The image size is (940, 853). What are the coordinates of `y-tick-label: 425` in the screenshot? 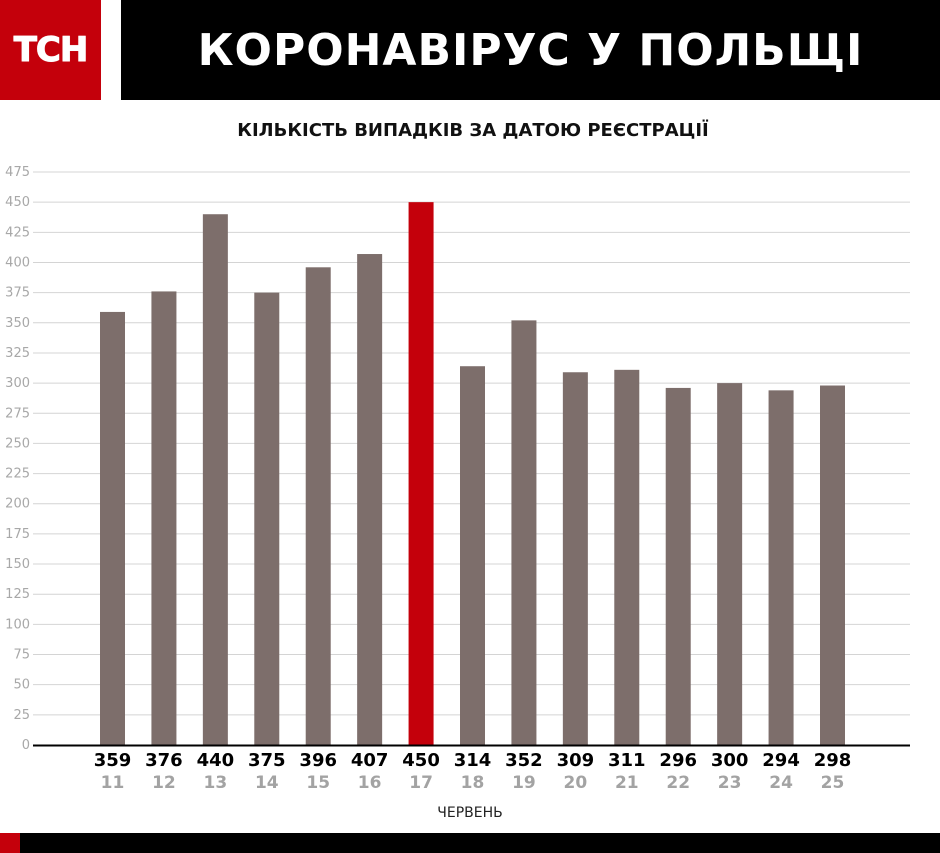 It's located at (17, 232).